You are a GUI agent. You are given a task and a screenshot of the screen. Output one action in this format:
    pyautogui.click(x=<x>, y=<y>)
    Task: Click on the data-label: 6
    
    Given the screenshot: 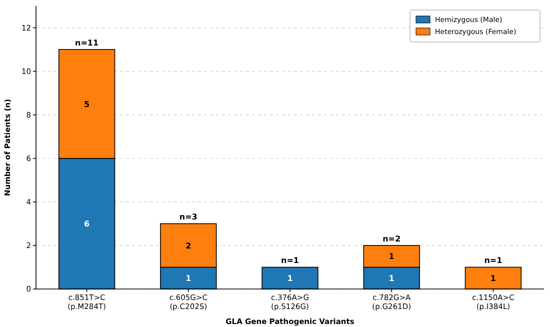 What is the action you would take?
    pyautogui.click(x=87, y=223)
    